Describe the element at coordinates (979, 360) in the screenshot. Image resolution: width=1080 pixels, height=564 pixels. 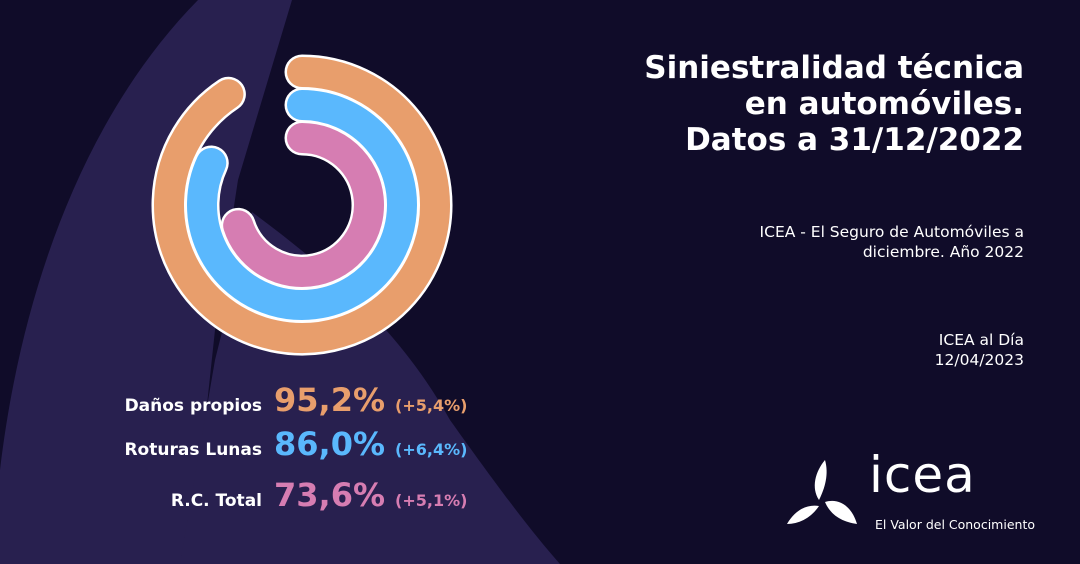
I see `publication-date: 12/04/2023` at that location.